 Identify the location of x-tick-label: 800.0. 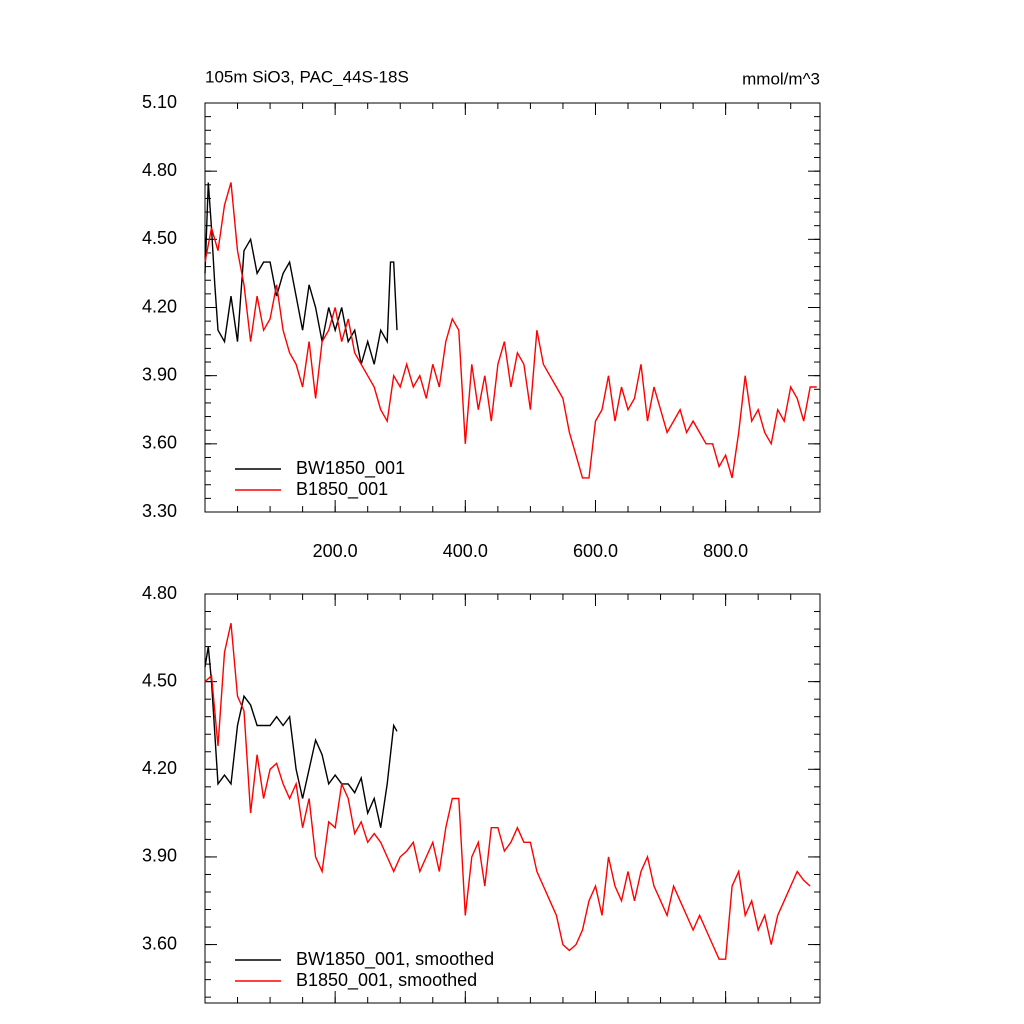
(725, 551).